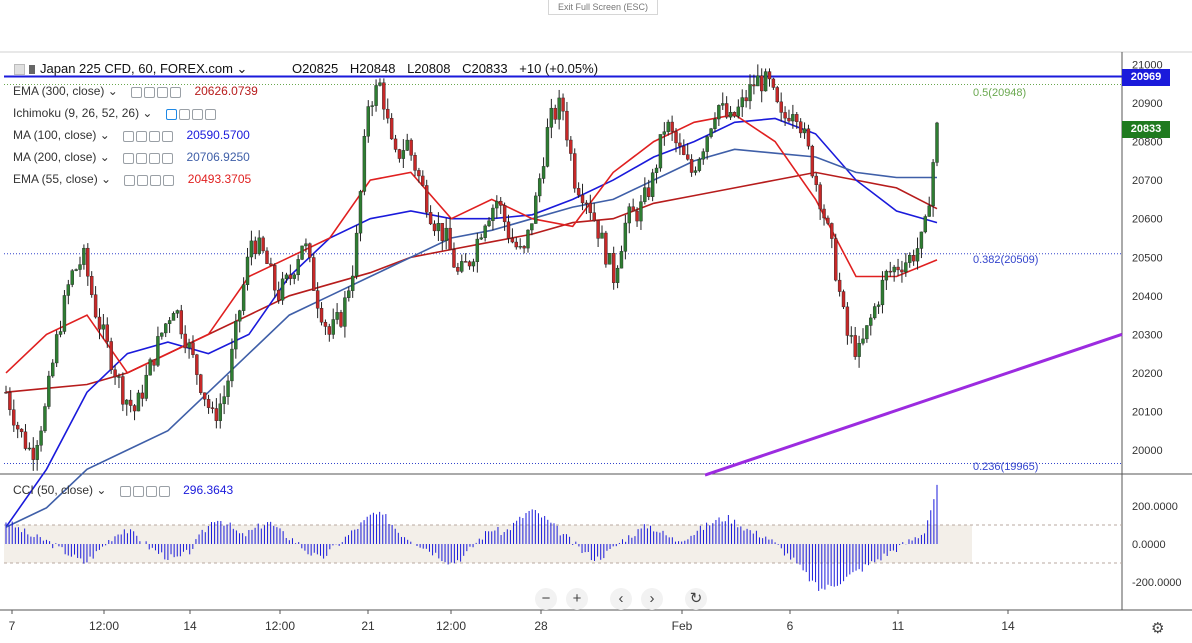 Image resolution: width=1192 pixels, height=643 pixels. What do you see at coordinates (55, 157) in the screenshot?
I see `indicator-label: MA (200, close)` at bounding box center [55, 157].